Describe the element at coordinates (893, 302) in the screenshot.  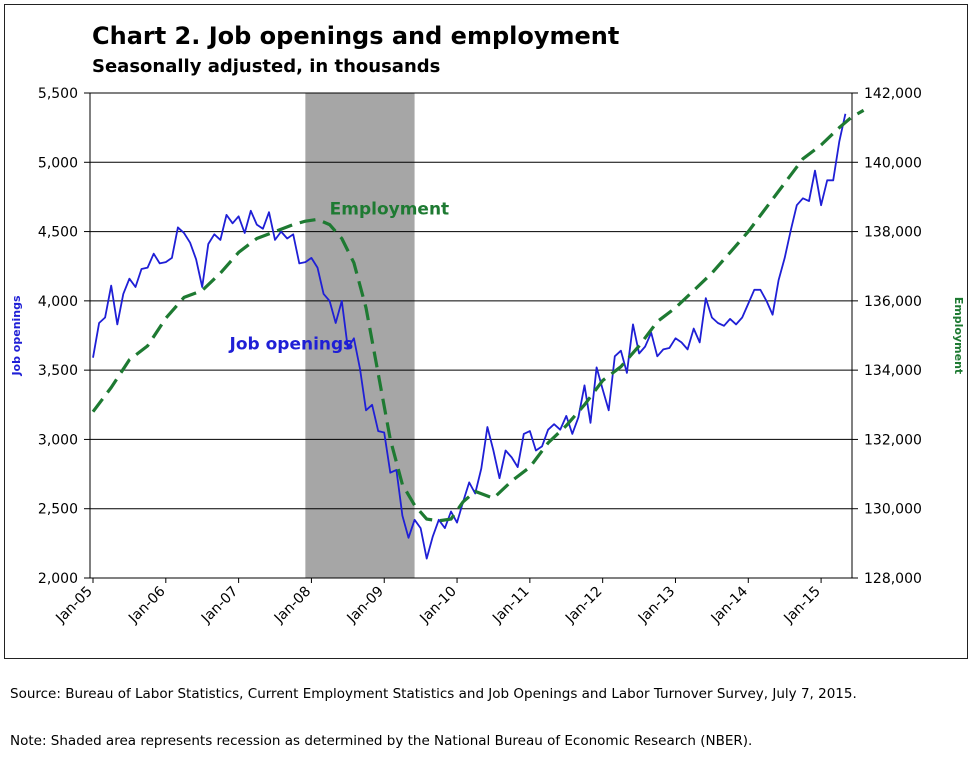
I see `y-right-tick-label: 136,000` at that location.